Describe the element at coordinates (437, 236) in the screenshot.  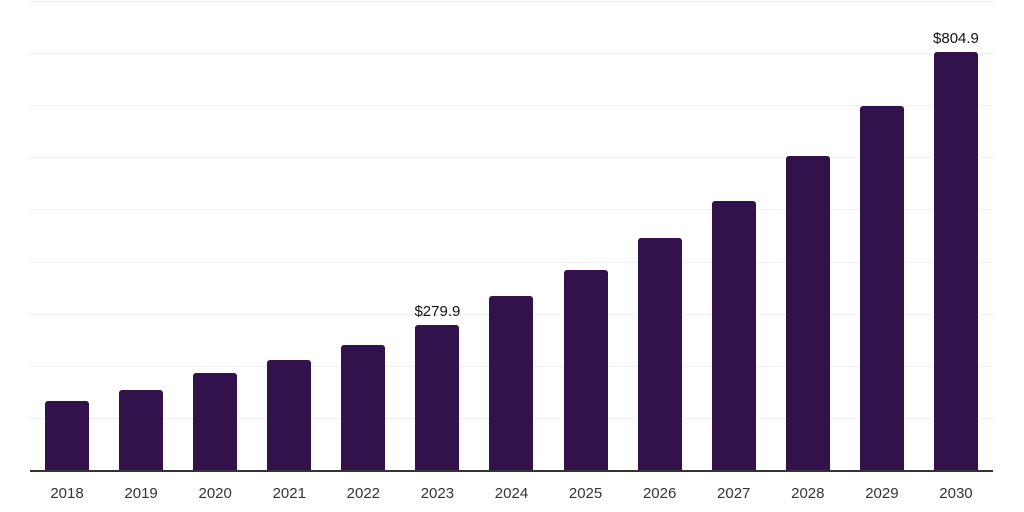
I see `bar-slot: $279.9` at that location.